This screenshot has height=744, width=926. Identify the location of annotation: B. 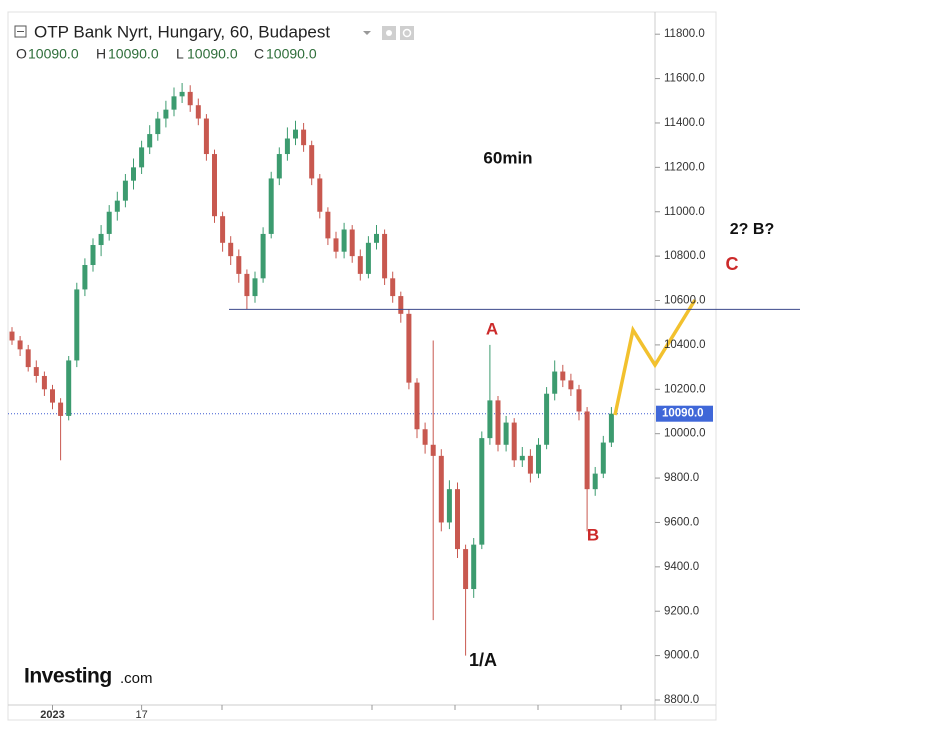
(593, 534).